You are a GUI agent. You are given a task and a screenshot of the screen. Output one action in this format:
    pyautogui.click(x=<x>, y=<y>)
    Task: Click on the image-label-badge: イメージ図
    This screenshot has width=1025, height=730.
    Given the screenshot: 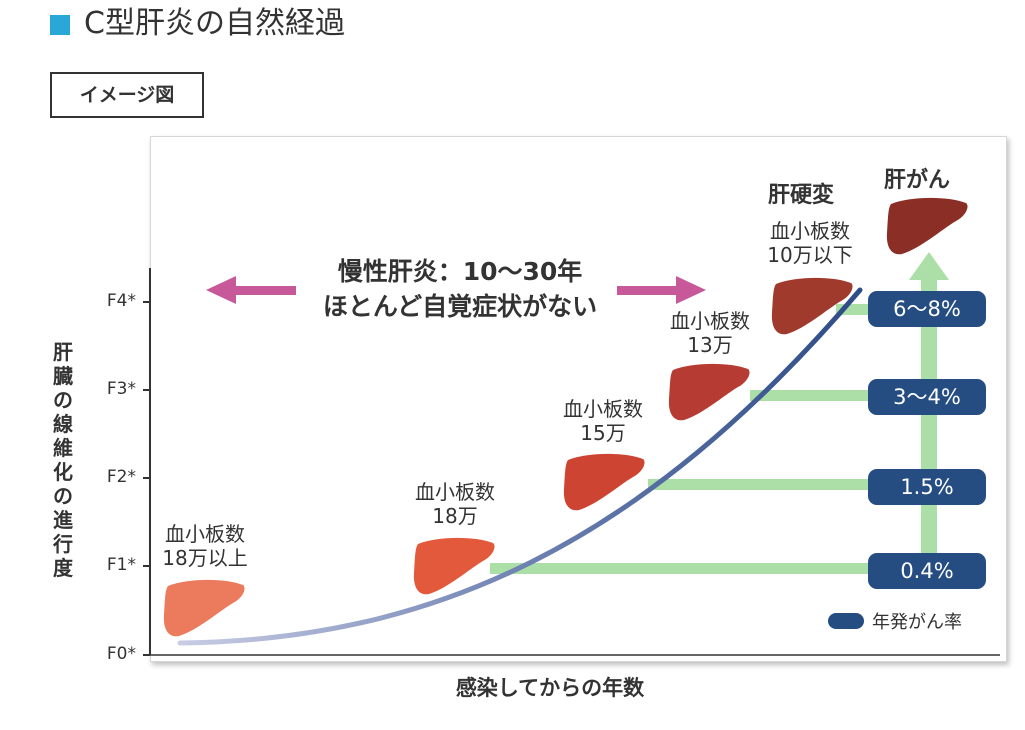 What is the action you would take?
    pyautogui.click(x=127, y=95)
    